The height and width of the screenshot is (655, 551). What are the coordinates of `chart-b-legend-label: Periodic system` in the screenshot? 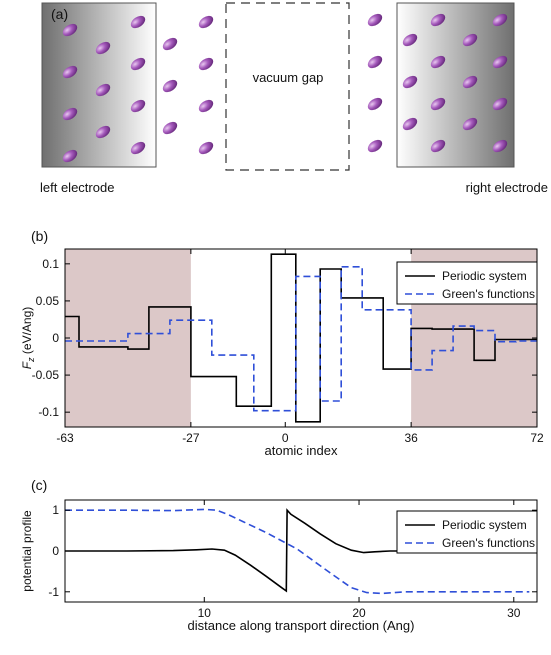 It's located at (484, 276).